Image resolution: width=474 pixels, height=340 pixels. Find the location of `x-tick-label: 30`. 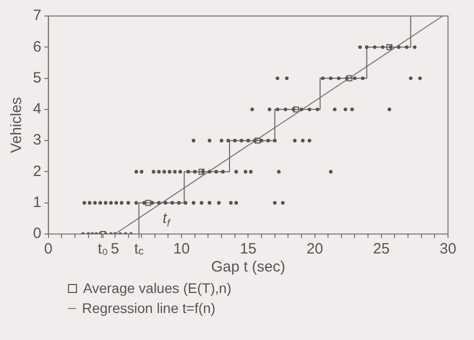

x-tick-label: 30 is located at coordinates (448, 249).